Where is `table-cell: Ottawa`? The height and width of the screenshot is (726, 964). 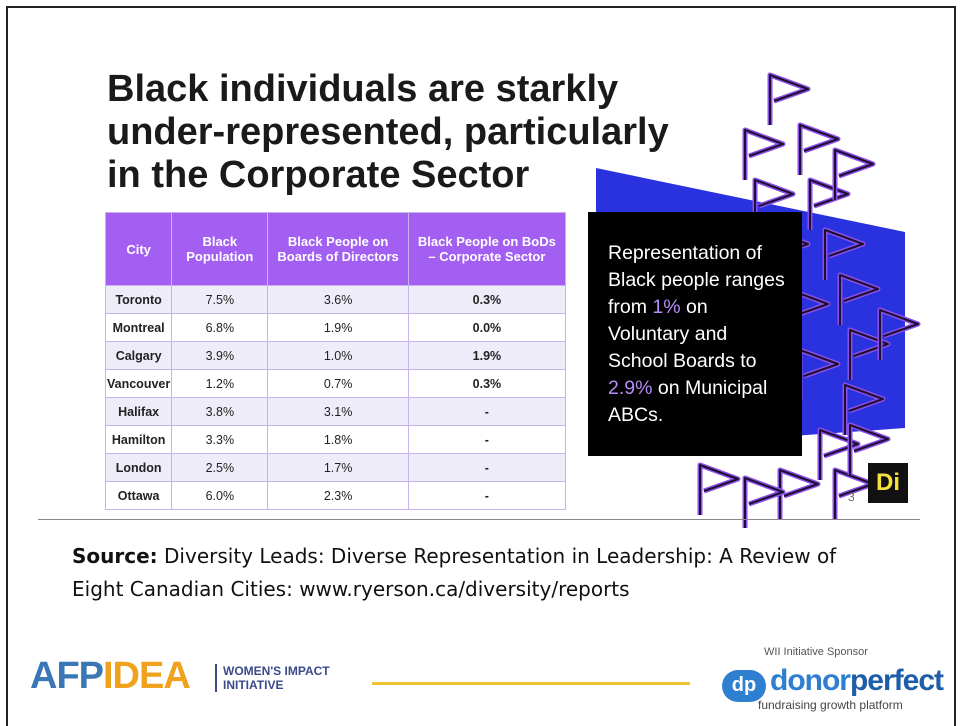
table-cell: Ottawa is located at coordinates (138, 495).